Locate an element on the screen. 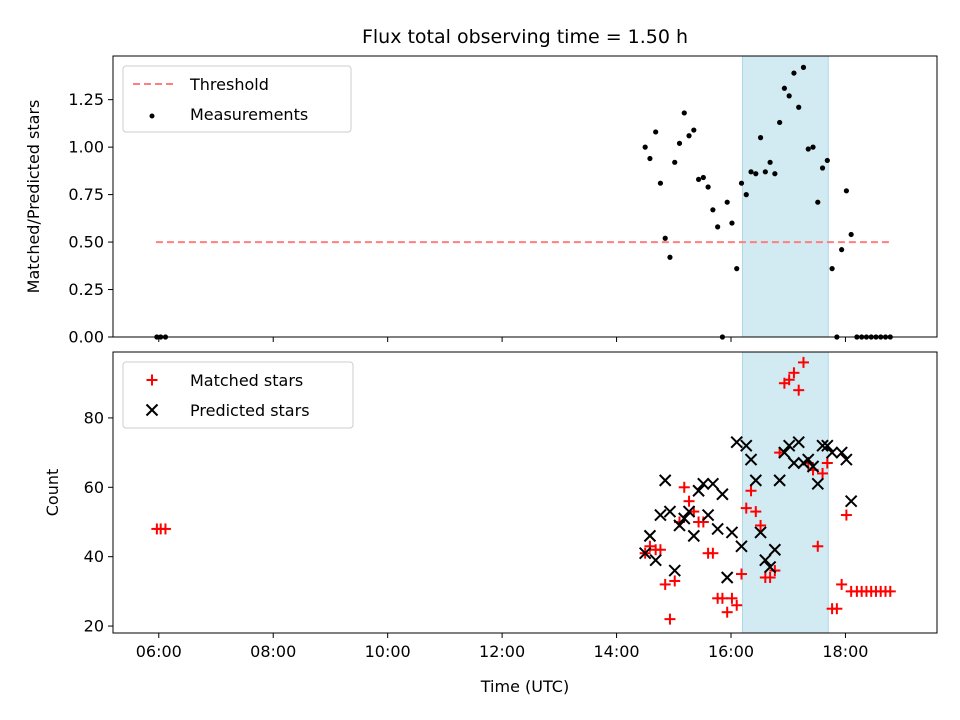 The height and width of the screenshot is (720, 960). ratio-y-tick-label: 0.00 is located at coordinates (86, 337).